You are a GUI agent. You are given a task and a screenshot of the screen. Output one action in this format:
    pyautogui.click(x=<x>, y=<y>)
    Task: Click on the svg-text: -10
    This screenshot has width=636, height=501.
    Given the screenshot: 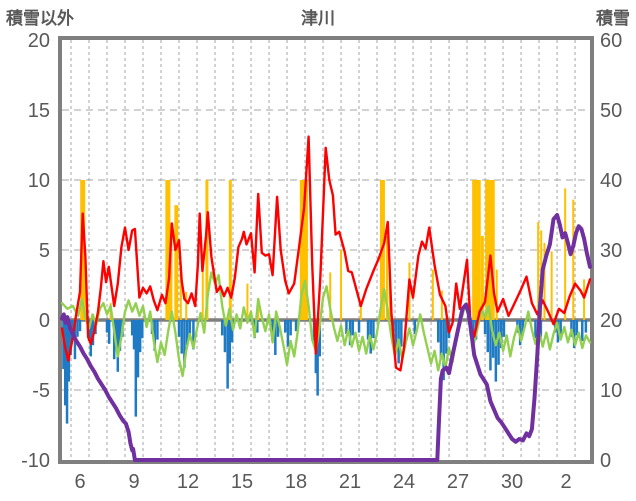 What is the action you would take?
    pyautogui.click(x=35, y=461)
    